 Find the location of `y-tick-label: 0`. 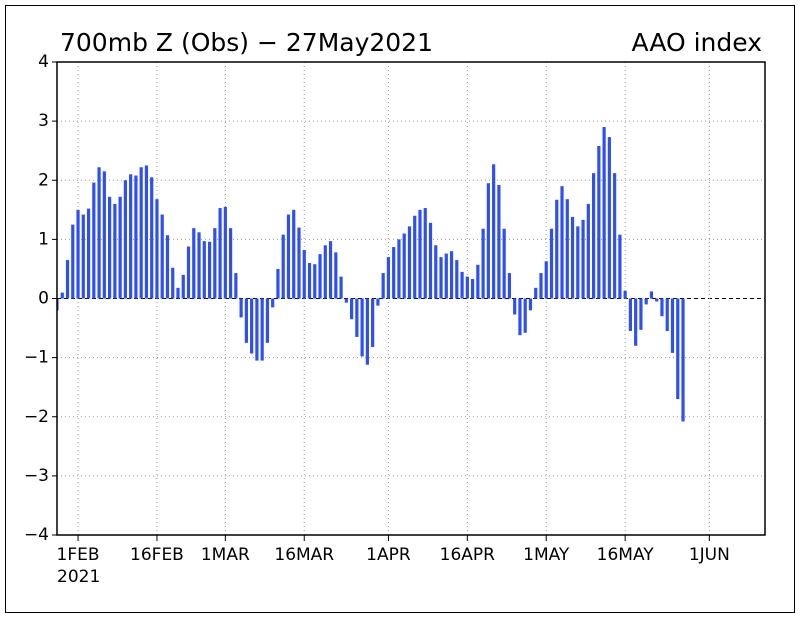

y-tick-label: 0 is located at coordinates (43, 299).